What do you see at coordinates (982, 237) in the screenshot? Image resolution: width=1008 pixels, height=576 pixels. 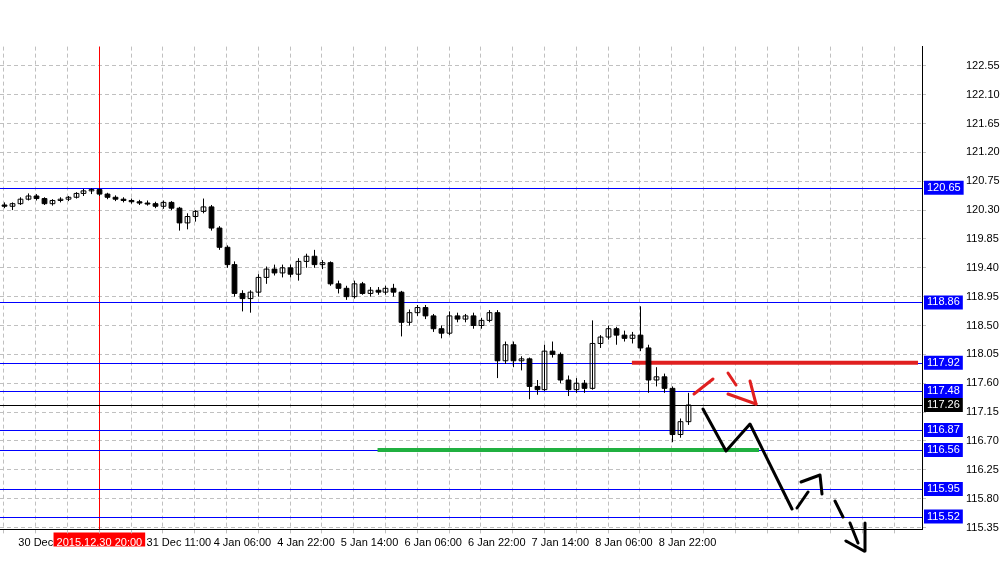 I see `y-tick-label: 119.85` at bounding box center [982, 237].